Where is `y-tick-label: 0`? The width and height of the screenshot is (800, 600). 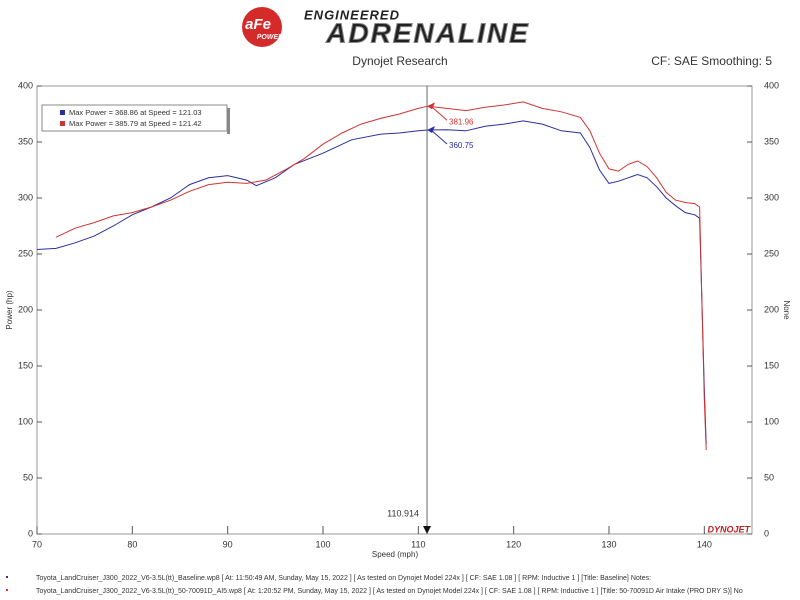
y-tick-label: 0 is located at coordinates (30, 533).